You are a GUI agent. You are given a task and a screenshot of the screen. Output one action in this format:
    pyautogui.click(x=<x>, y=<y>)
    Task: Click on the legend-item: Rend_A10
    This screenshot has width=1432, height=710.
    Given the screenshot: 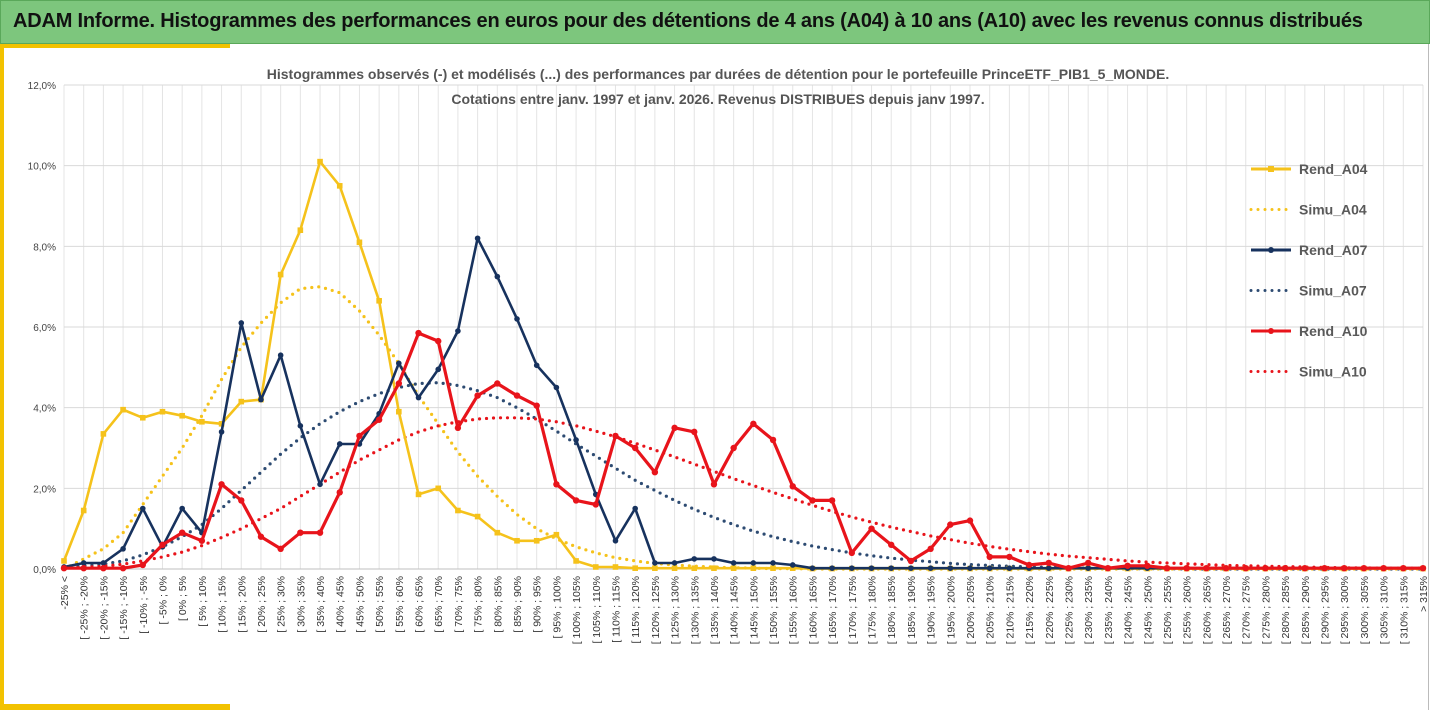 What is the action you would take?
    pyautogui.click(x=1309, y=331)
    